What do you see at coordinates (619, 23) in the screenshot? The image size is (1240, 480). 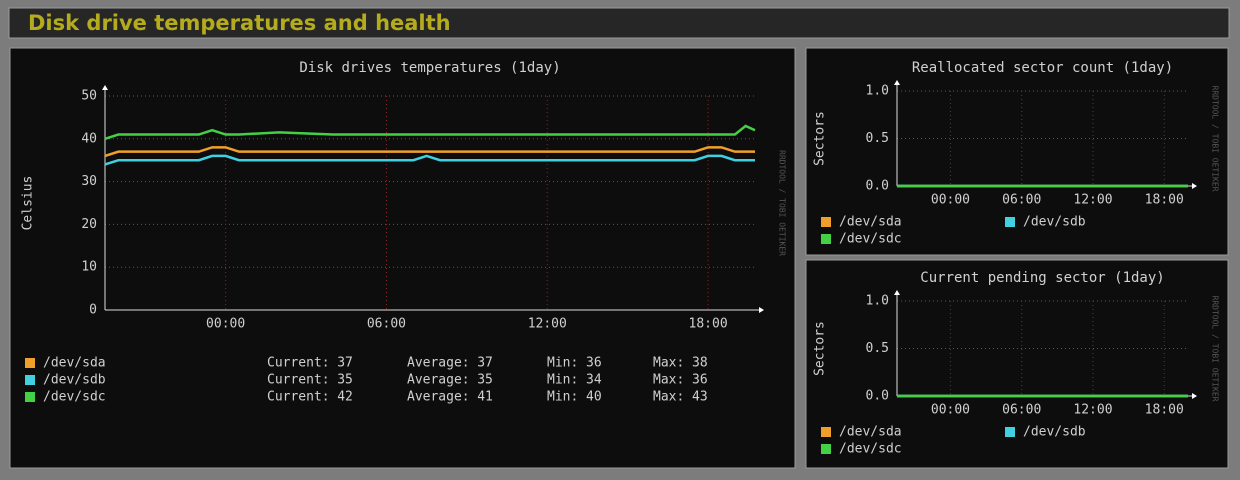 I see `header-bar` at bounding box center [619, 23].